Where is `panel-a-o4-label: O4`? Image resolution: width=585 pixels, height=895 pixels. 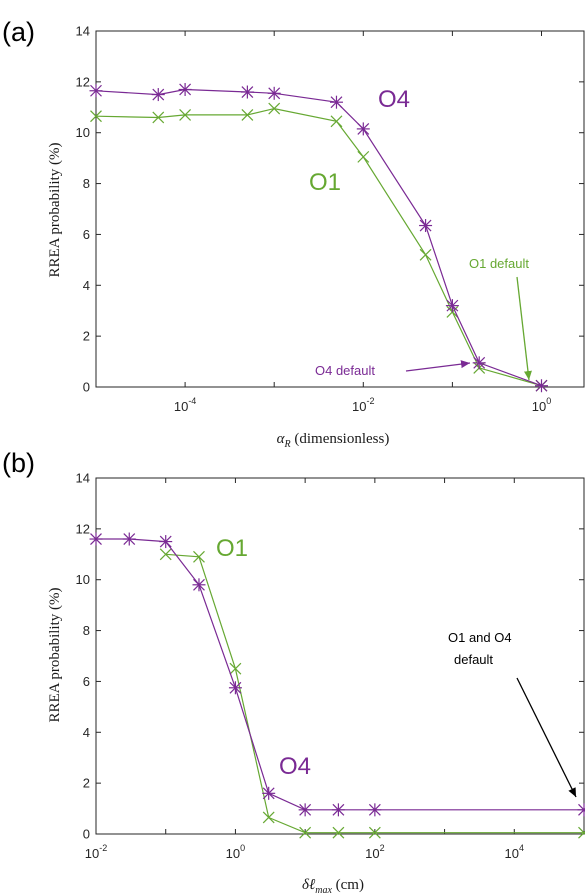
panel-a-o4-label: O4 is located at coordinates (394, 99).